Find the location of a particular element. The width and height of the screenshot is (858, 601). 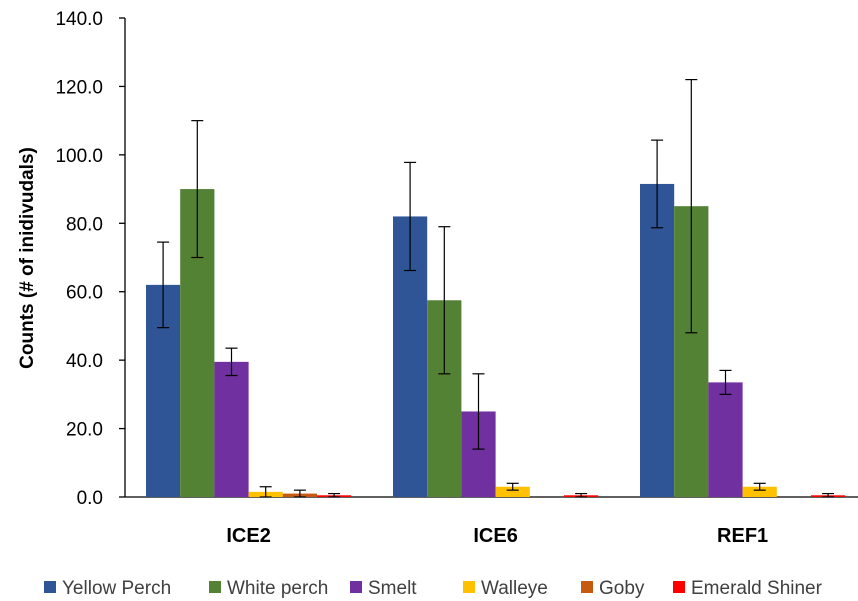

labels: ICE2 ICE6 REF1 is located at coordinates (497, 536).